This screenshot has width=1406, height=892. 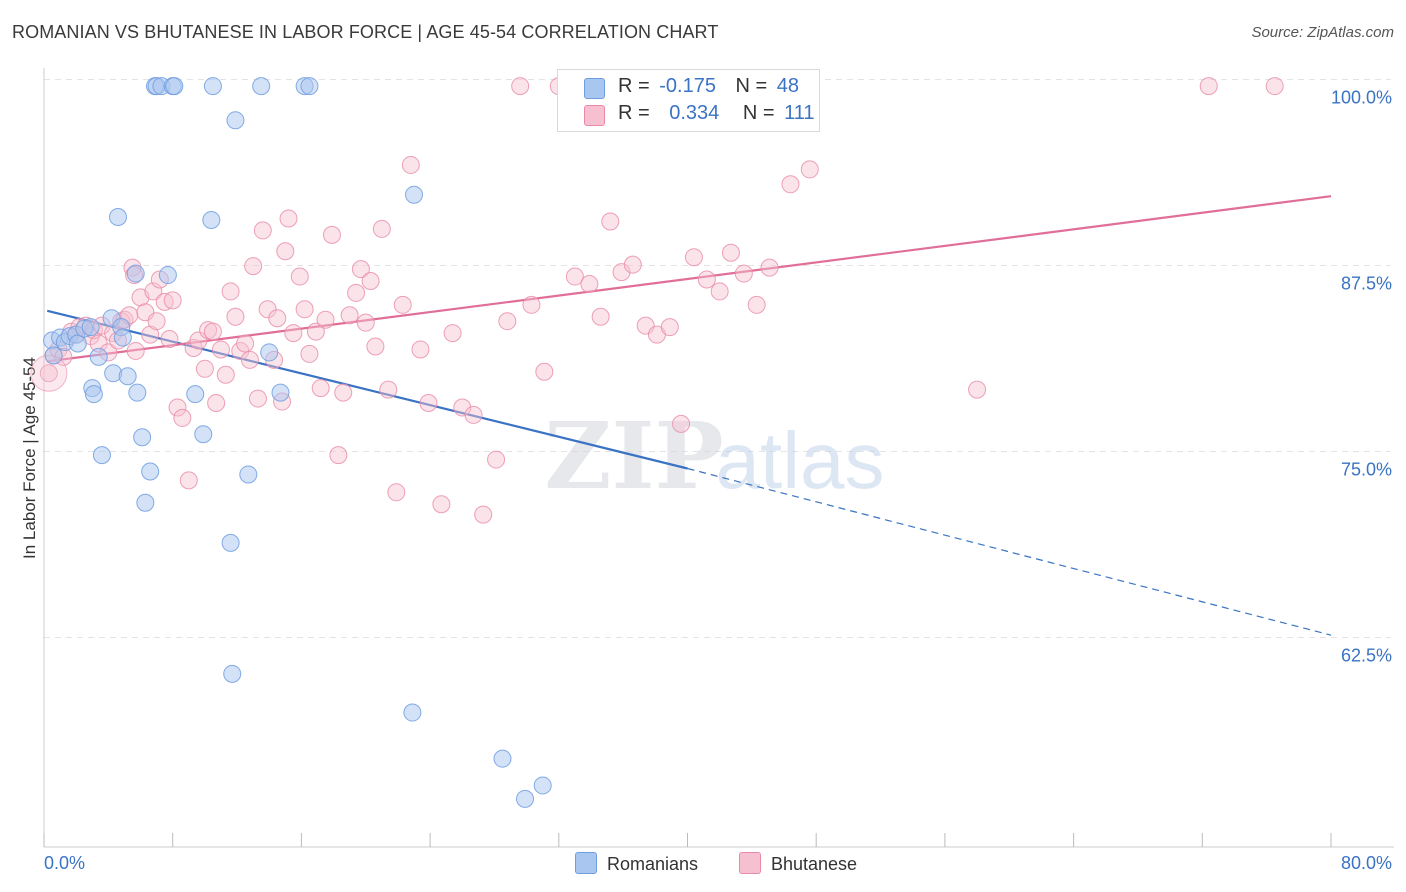 I want to click on x-tick-label: 0.0%, so click(x=64, y=863).